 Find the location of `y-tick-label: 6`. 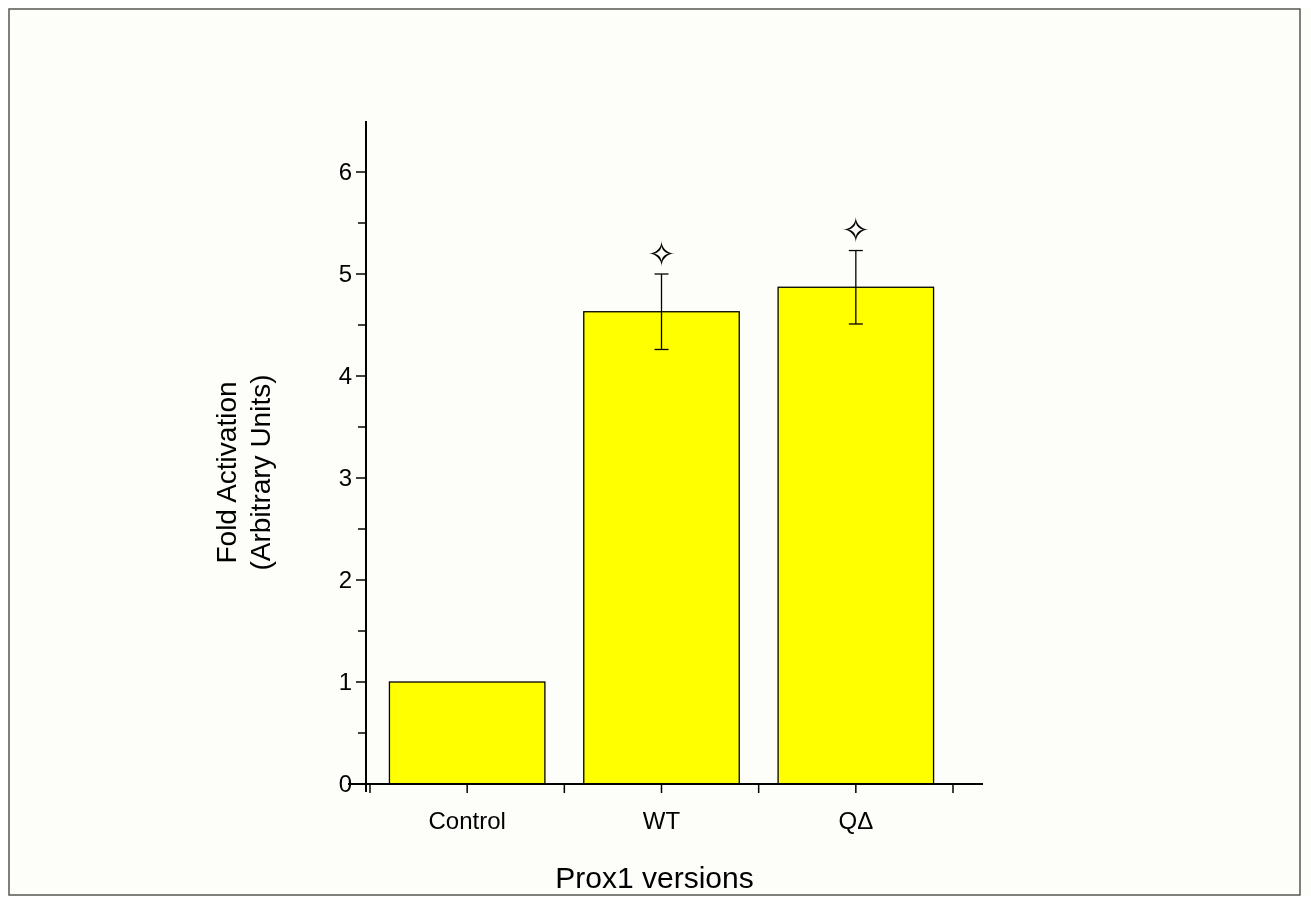

y-tick-label: 6 is located at coordinates (345, 172).